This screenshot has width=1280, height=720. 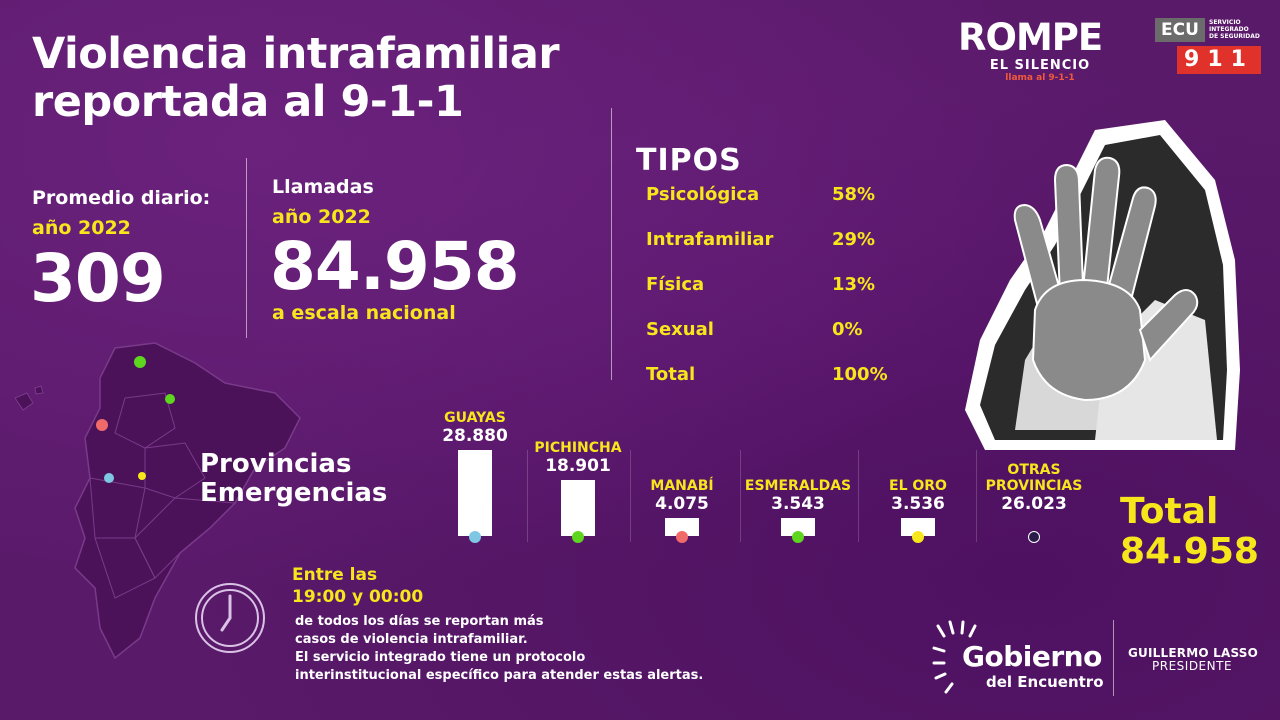 I want to click on stop-hand-photo, so click(x=1102, y=285).